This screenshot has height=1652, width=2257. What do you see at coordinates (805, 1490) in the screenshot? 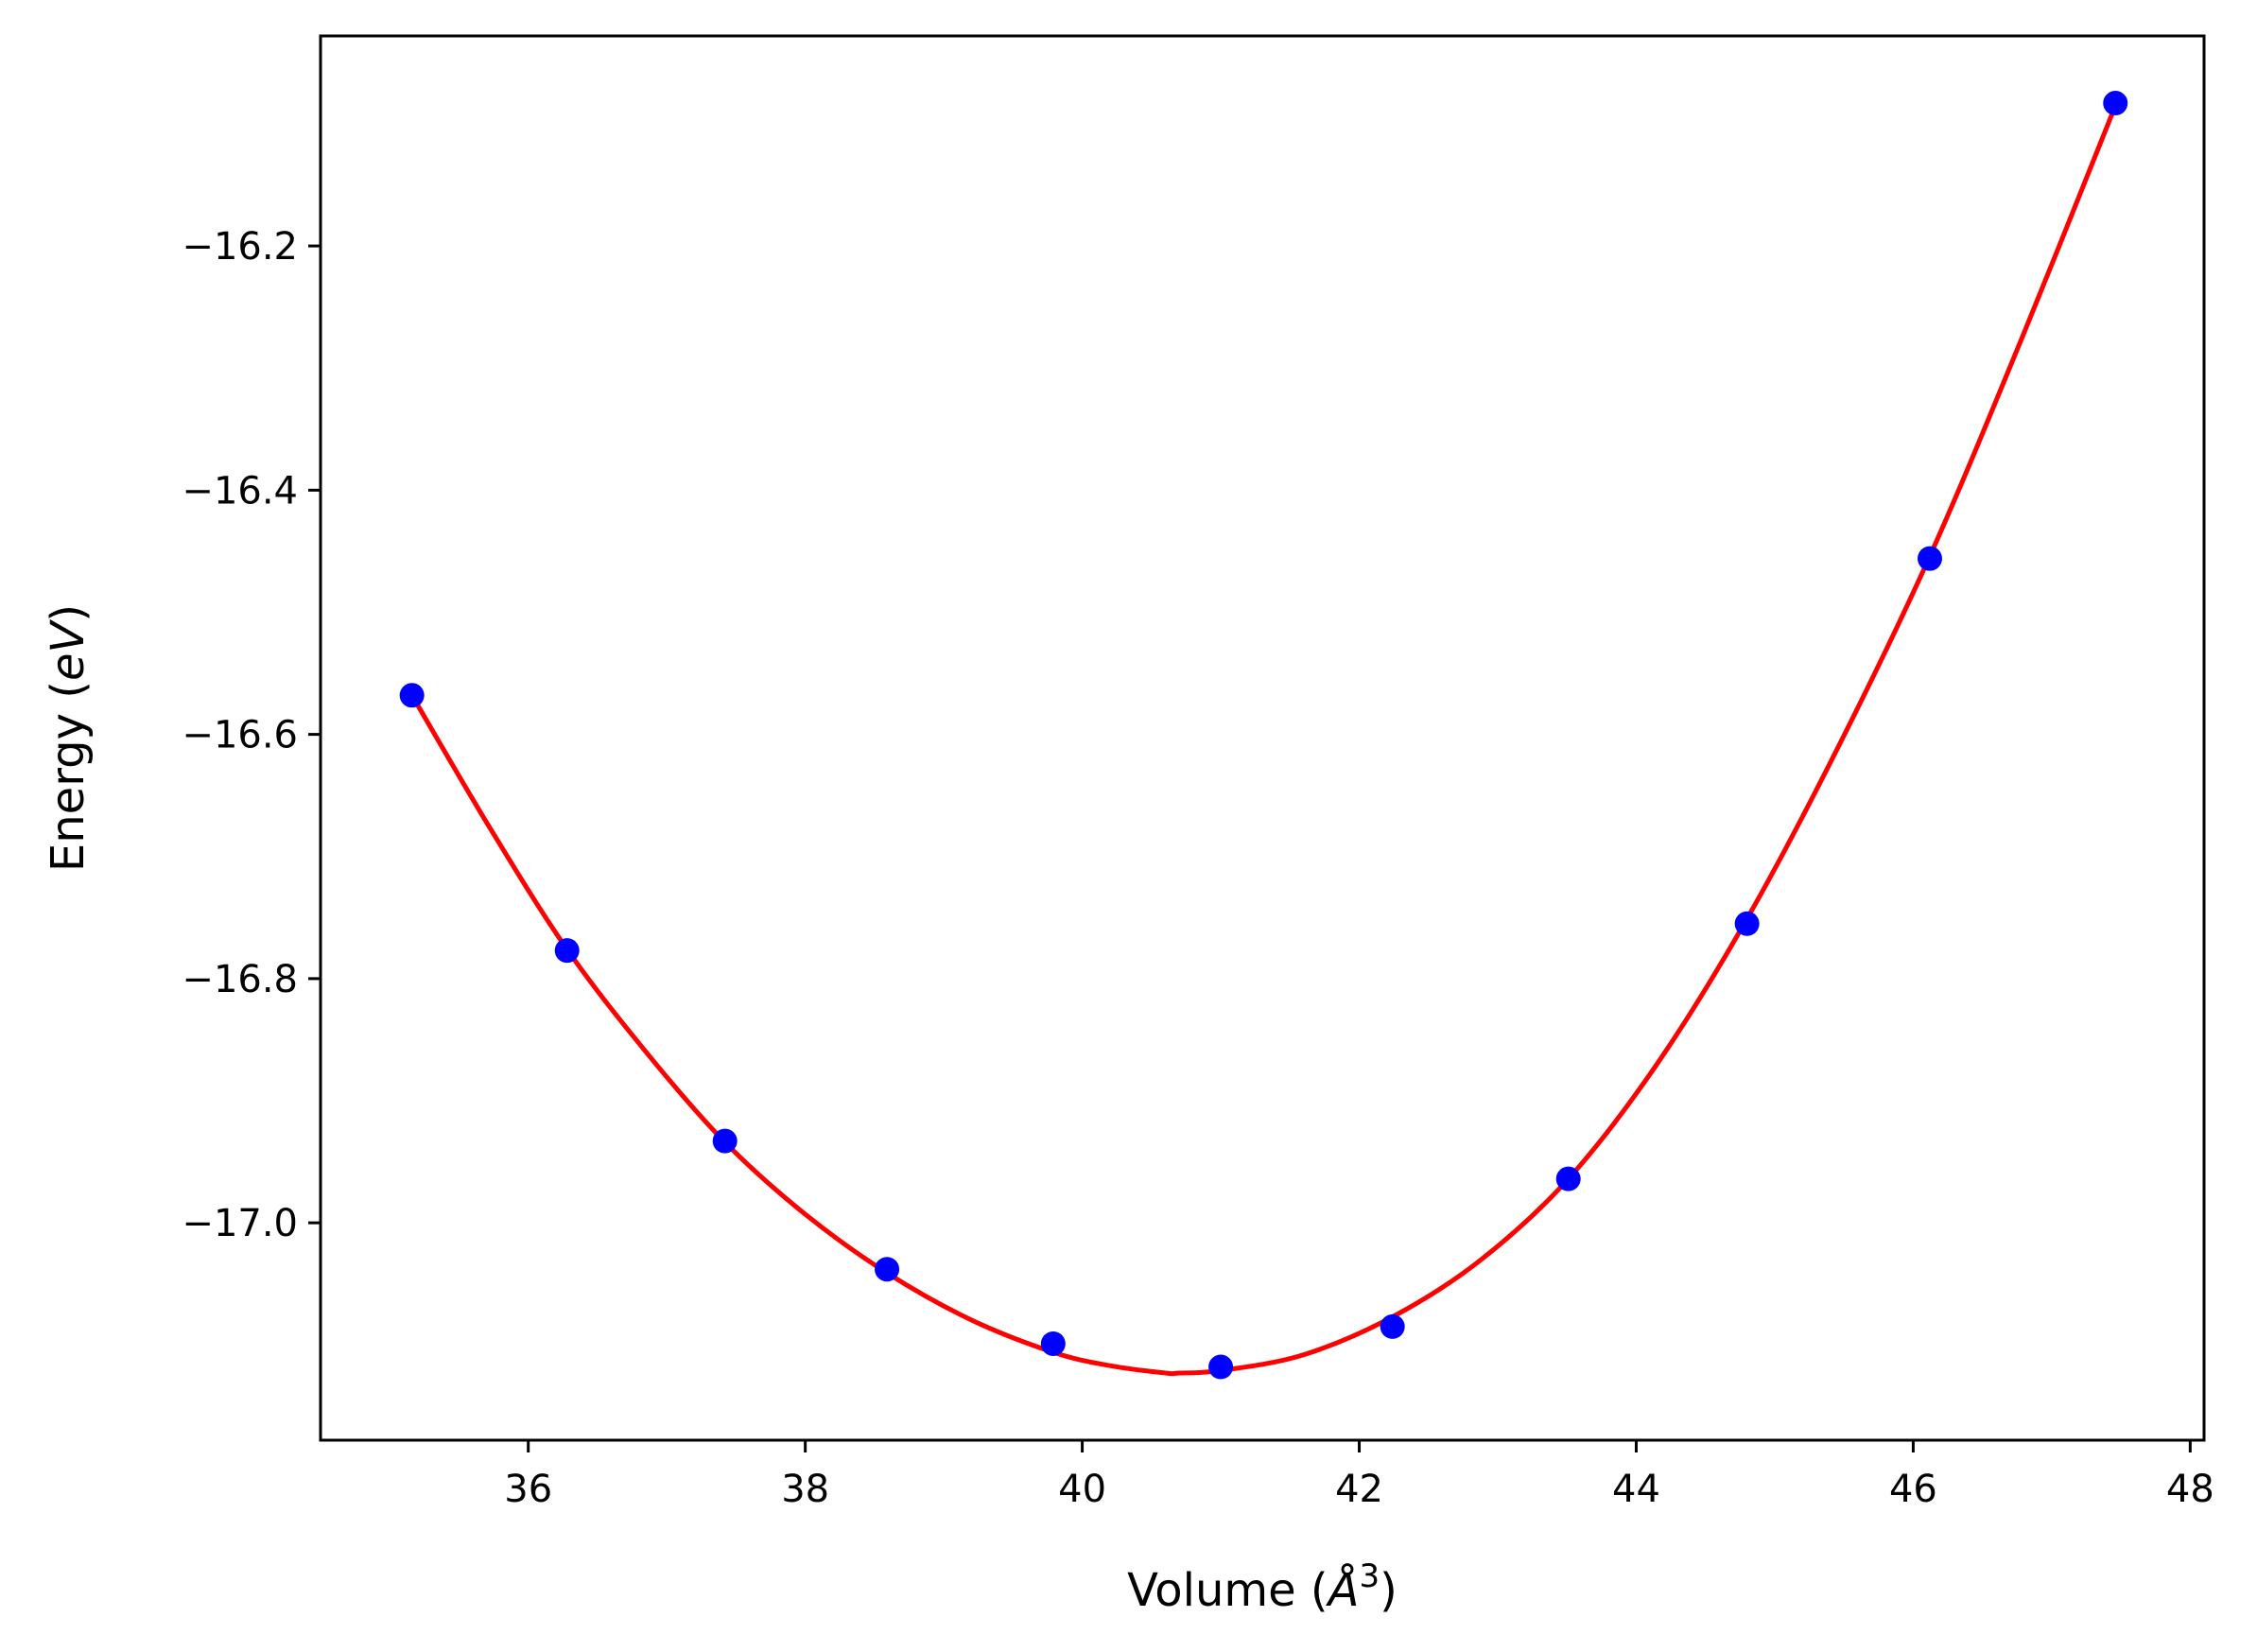
I see `x-tick-label: 38` at bounding box center [805, 1490].